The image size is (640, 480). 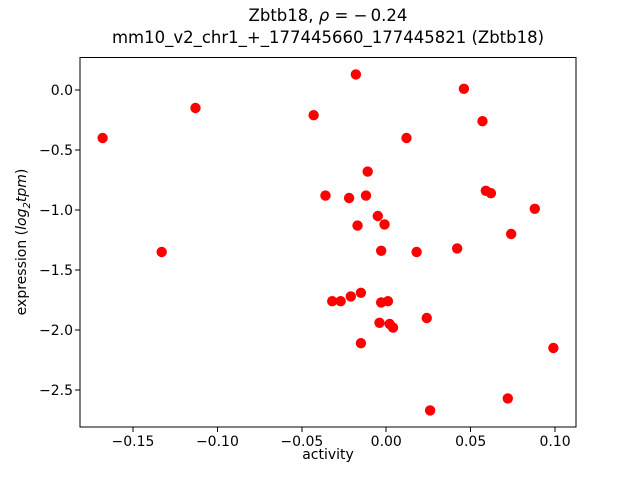 What do you see at coordinates (56, 331) in the screenshot?
I see `y-tick-label: −2.0` at bounding box center [56, 331].